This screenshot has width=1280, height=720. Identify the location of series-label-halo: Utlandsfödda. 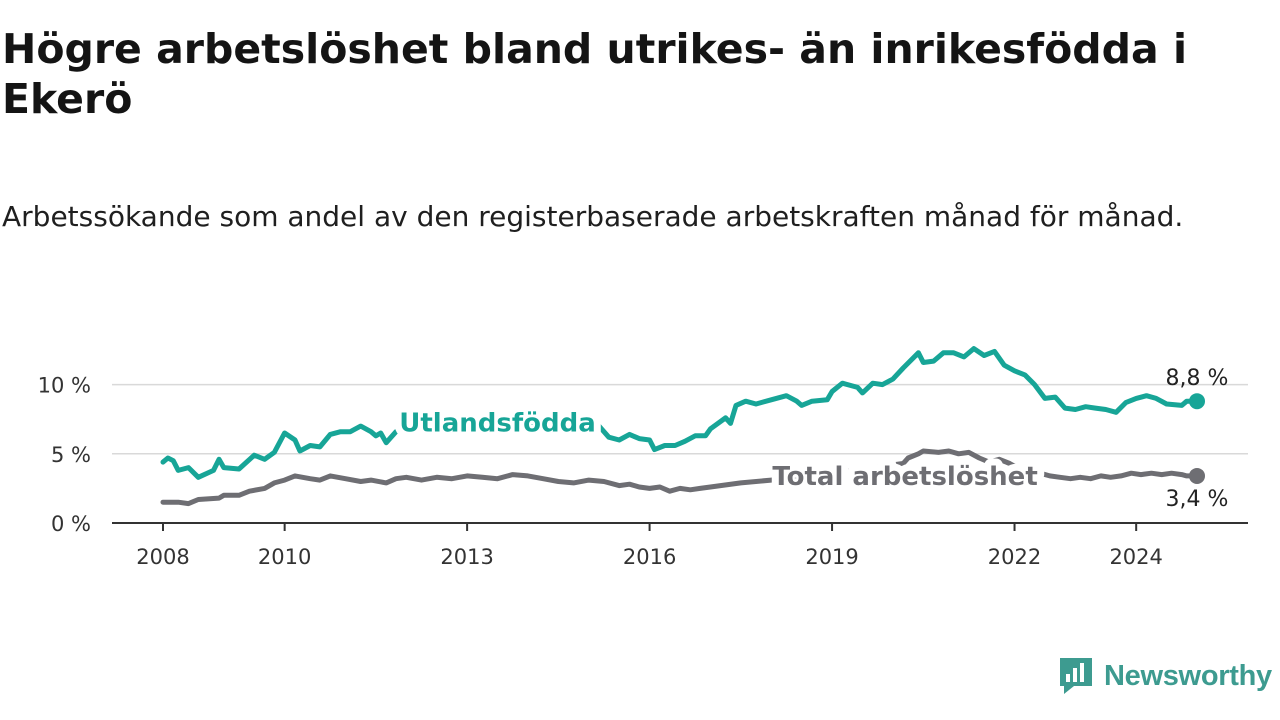
(497, 424).